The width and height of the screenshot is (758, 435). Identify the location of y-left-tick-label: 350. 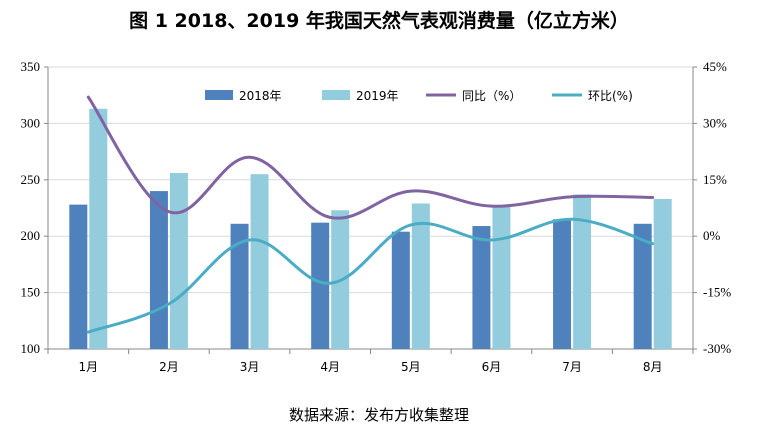
(31, 66).